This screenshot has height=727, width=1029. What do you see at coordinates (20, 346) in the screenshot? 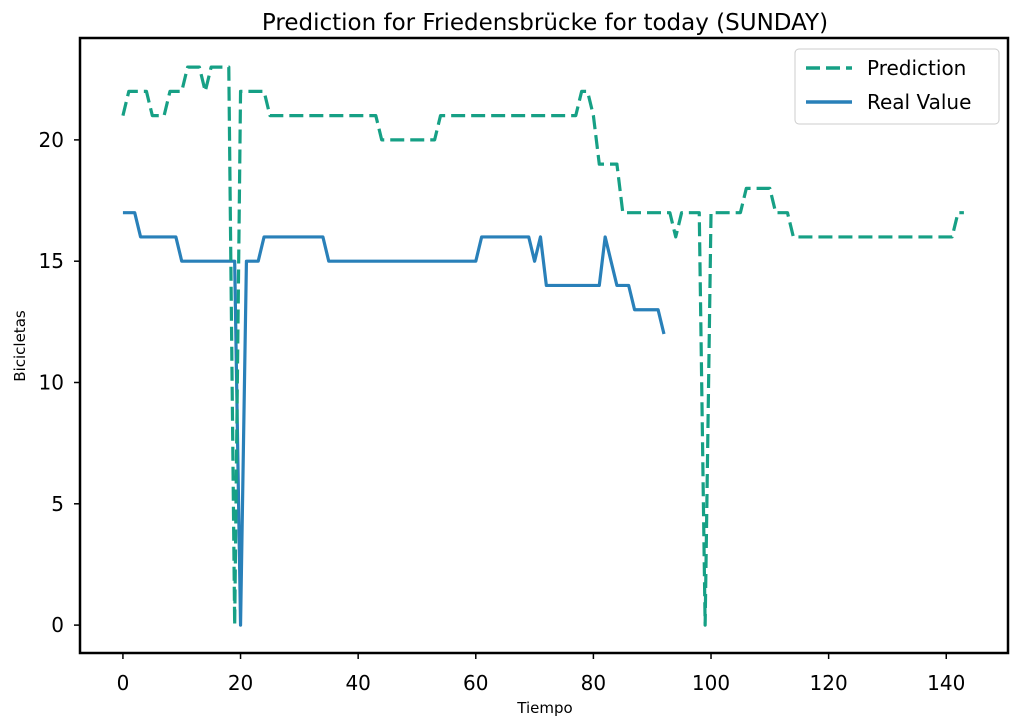
I see `y-axis-label: Bicicletas` at bounding box center [20, 346].